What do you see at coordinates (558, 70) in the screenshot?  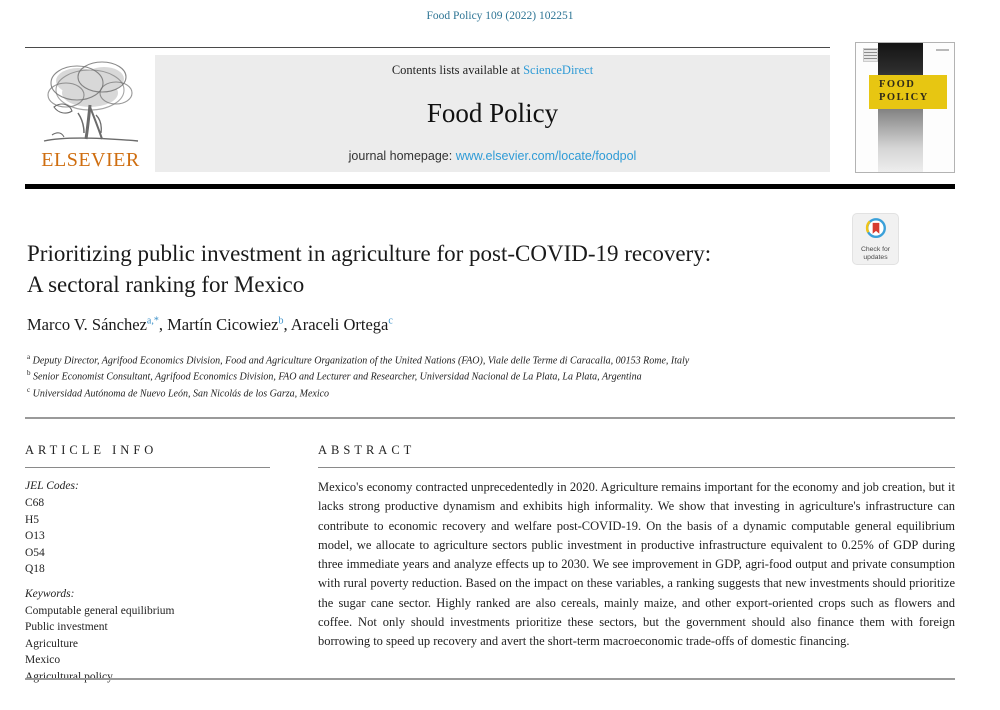 I see `sciencedirect-link: ScienceDirect` at bounding box center [558, 70].